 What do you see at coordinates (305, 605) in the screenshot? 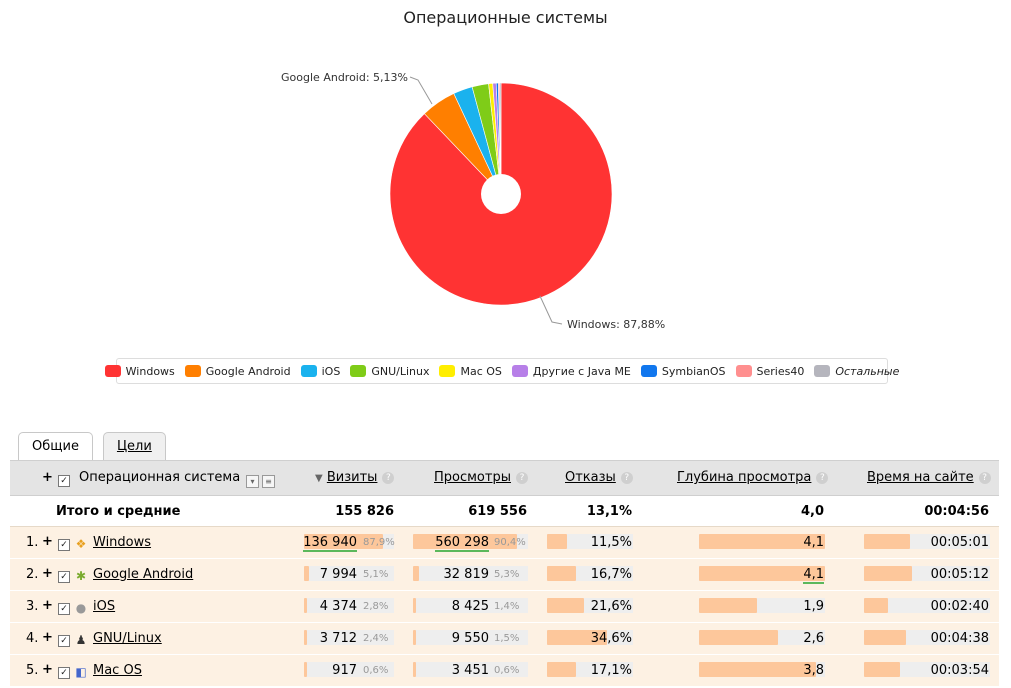
I see `visits-bar` at bounding box center [305, 605].